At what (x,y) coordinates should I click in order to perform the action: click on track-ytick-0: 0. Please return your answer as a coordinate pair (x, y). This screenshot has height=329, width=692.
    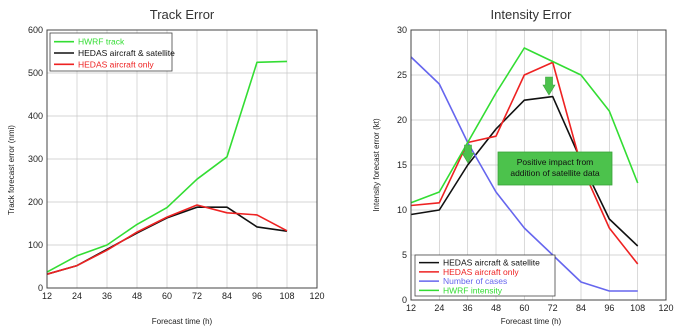
    Looking at the image, I should click on (40, 288).